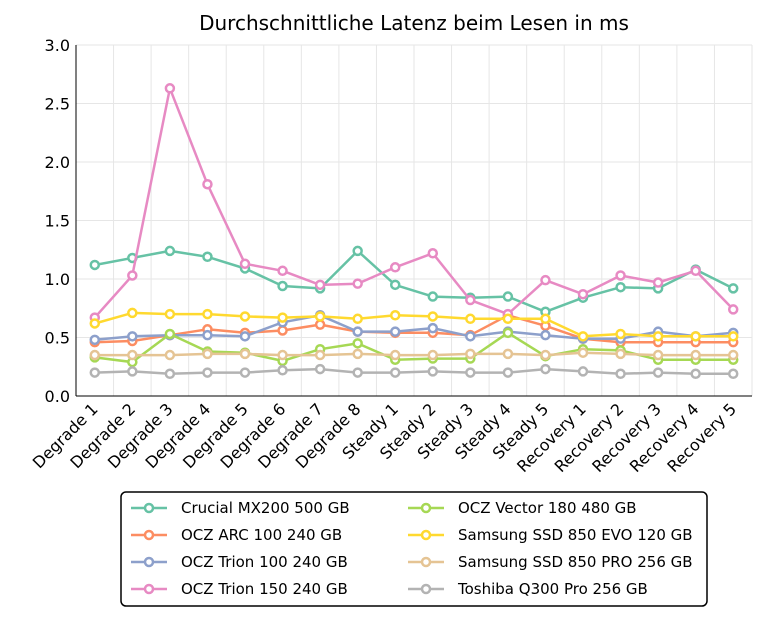 Image resolution: width=765 pixels, height=619 pixels. I want to click on legend-label: Toshiba Q300 Pro 256 GB, so click(552, 589).